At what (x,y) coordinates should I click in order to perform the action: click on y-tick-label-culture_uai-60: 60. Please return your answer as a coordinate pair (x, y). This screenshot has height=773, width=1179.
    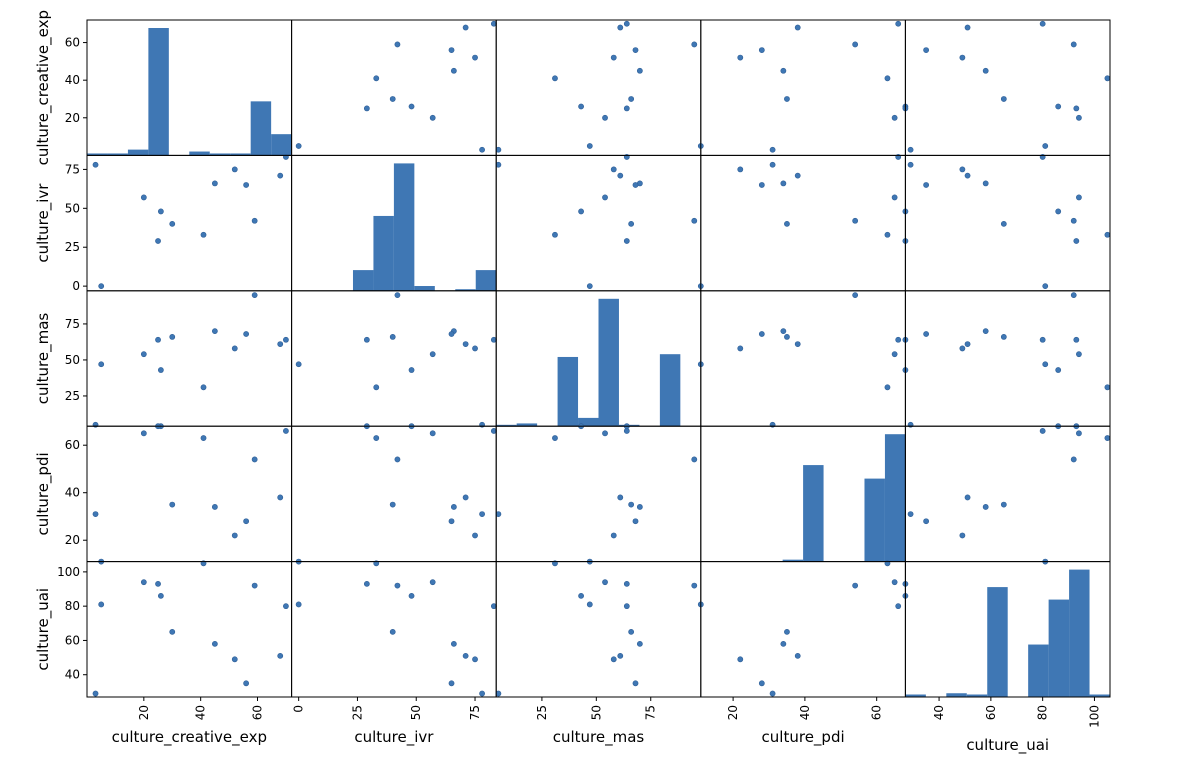
    Looking at the image, I should click on (72, 640).